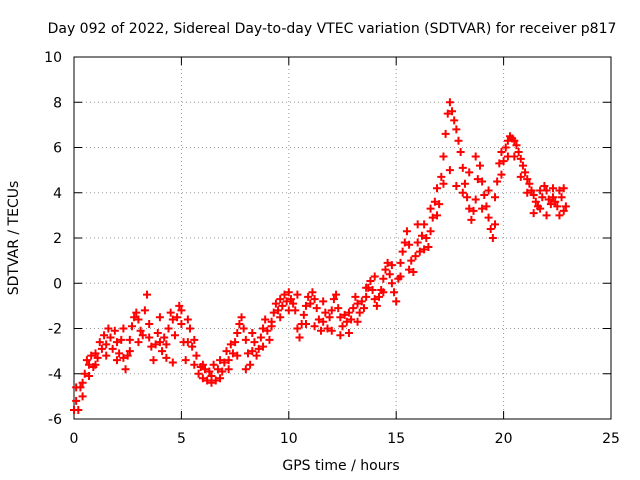  What do you see at coordinates (57, 194) in the screenshot?
I see `y-tick-label: 4` at bounding box center [57, 194].